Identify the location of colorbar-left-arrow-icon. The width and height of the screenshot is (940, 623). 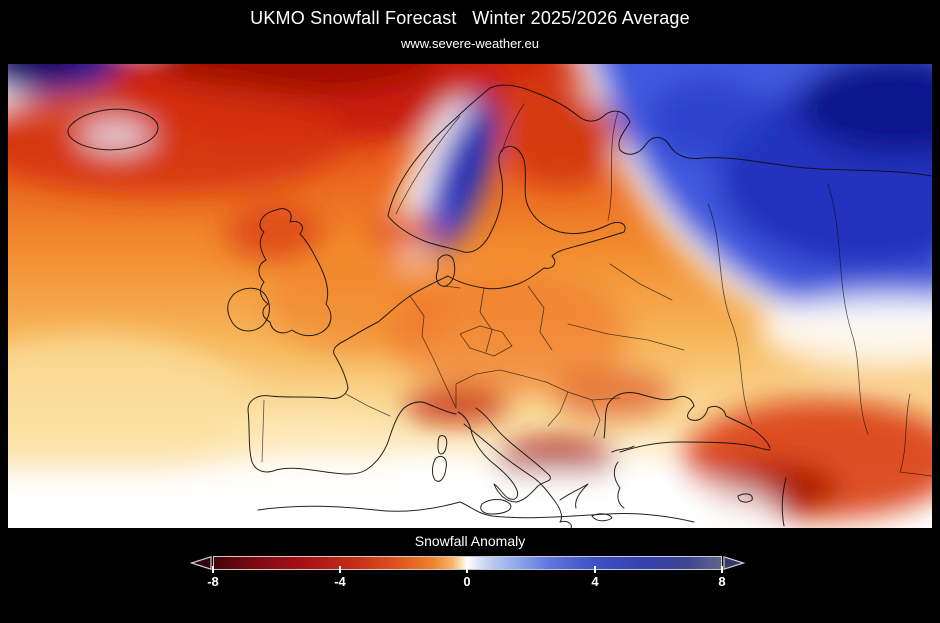
(201, 563).